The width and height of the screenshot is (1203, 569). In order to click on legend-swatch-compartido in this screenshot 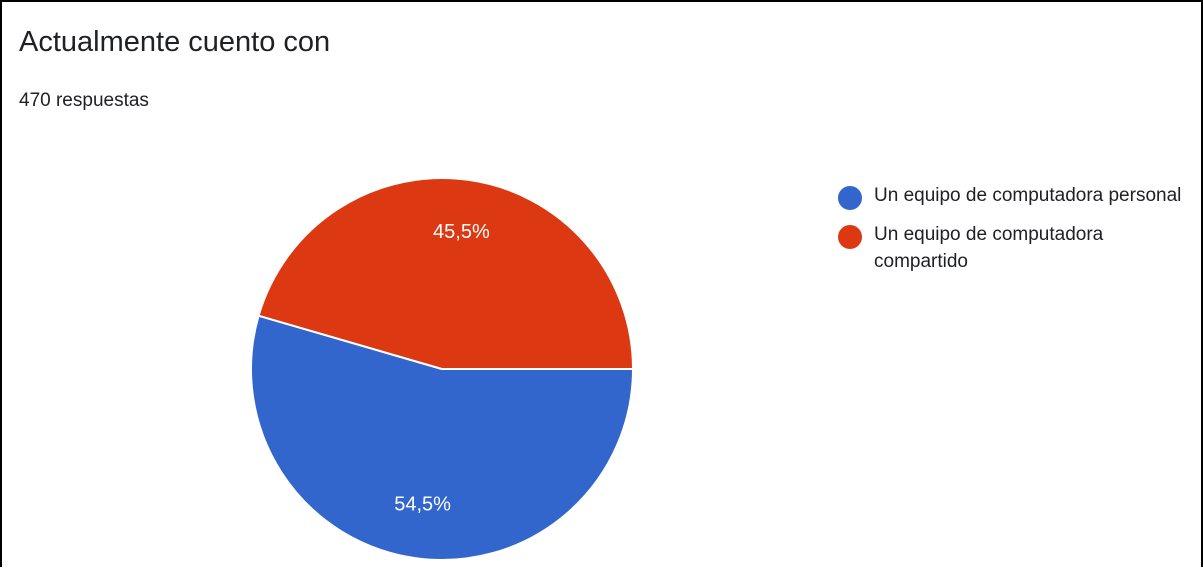, I will do `click(850, 237)`.